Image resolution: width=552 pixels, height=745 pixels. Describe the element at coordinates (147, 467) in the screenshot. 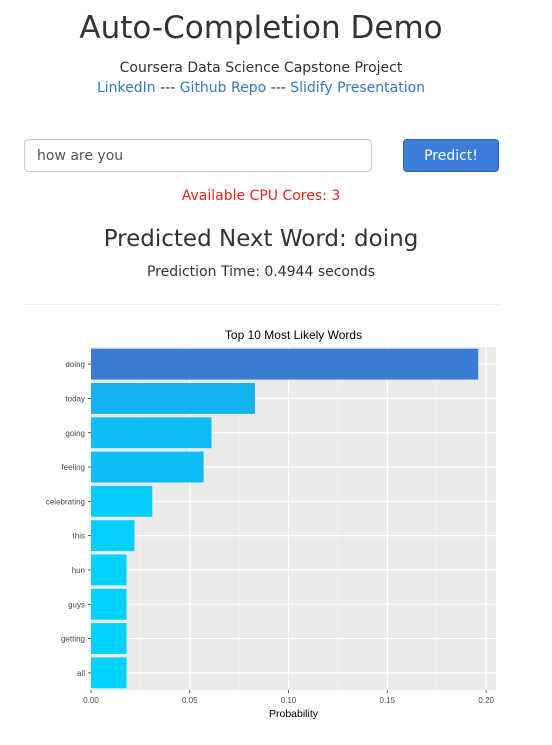

I see `bar-feeling` at that location.